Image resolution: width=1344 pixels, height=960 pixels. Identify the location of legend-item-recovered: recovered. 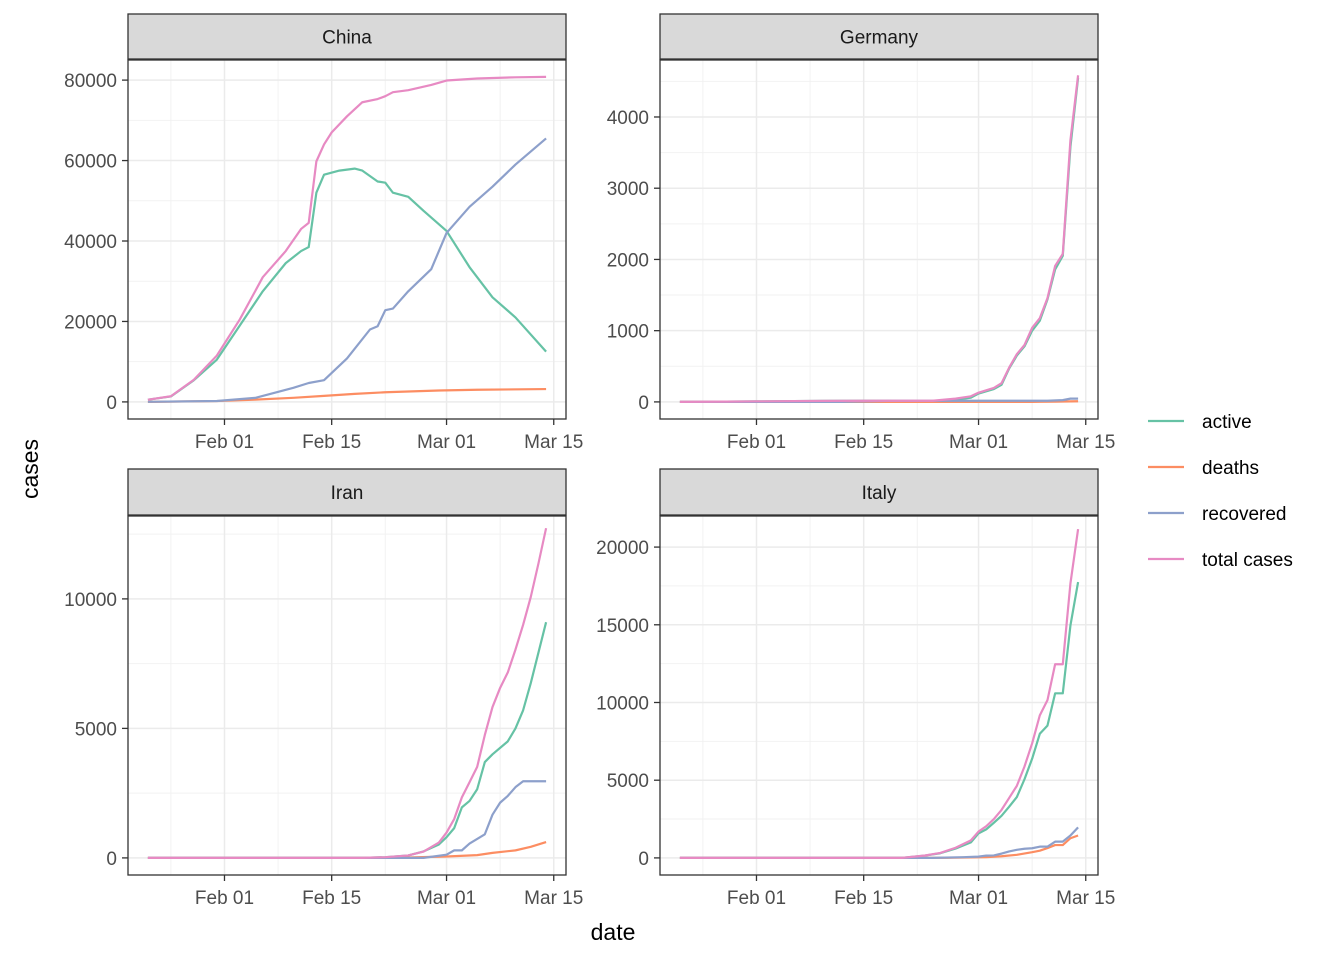
(1217, 514).